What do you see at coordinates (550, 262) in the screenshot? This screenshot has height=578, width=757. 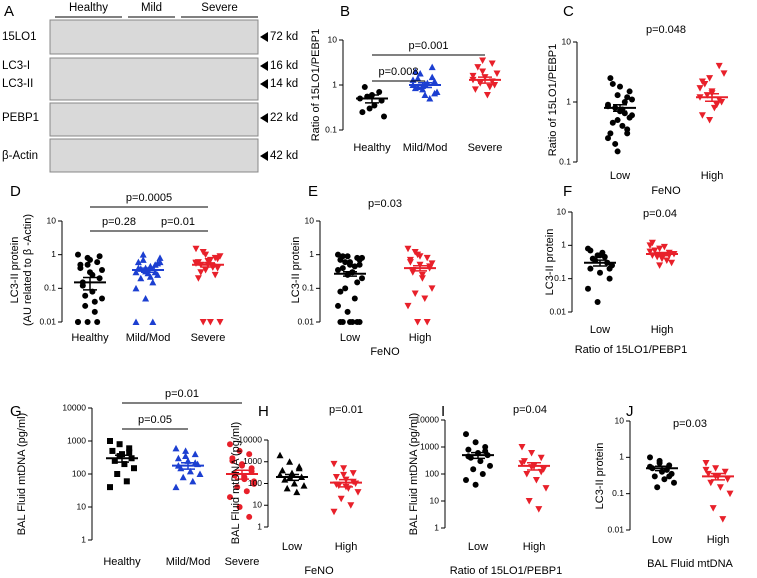 I see `y-axis-label: LC3-II protein` at bounding box center [550, 262].